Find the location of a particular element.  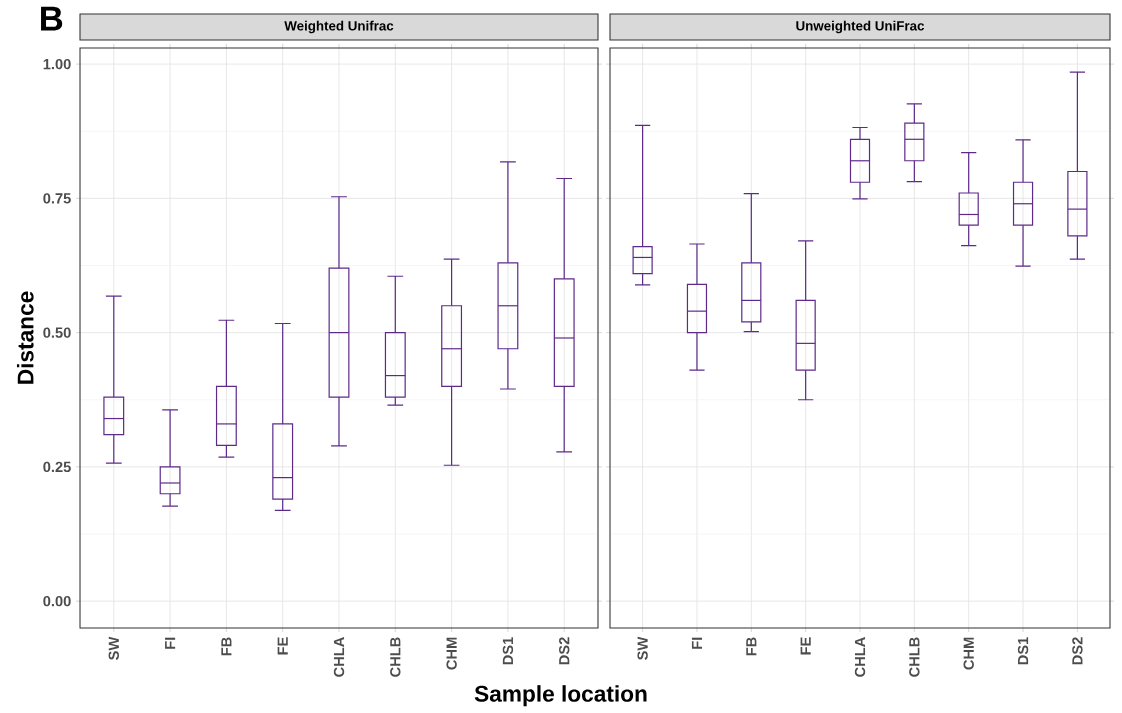

y-axis-title: Distance is located at coordinates (25, 337).